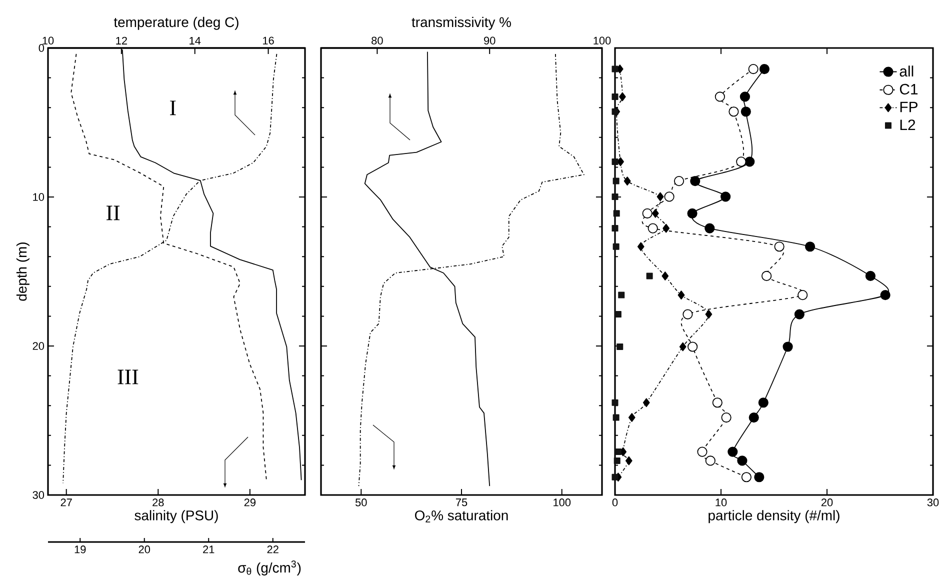  Describe the element at coordinates (774, 517) in the screenshot. I see `x-axis-title: particle density (#/ml)` at that location.